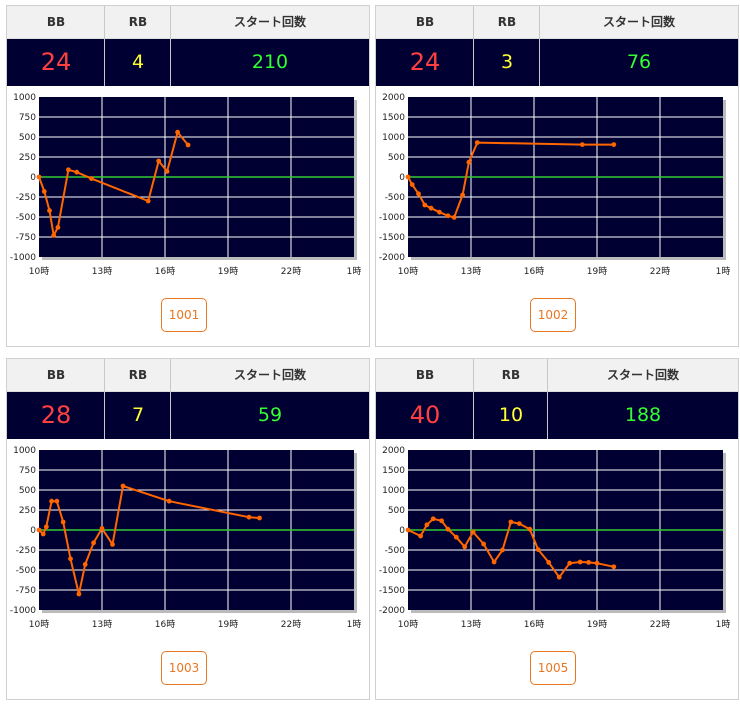 Image resolution: width=740 pixels, height=706 pixels. I want to click on stats-value-row: 24 4 210, so click(188, 62).